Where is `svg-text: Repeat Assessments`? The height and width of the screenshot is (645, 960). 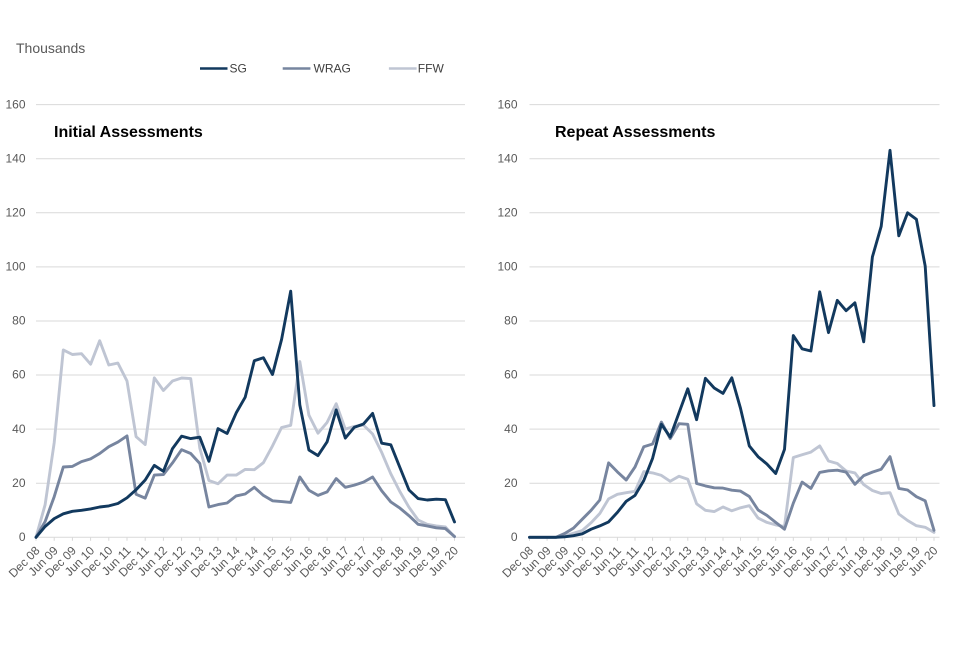
svg-text: Repeat Assessments is located at coordinates (635, 132).